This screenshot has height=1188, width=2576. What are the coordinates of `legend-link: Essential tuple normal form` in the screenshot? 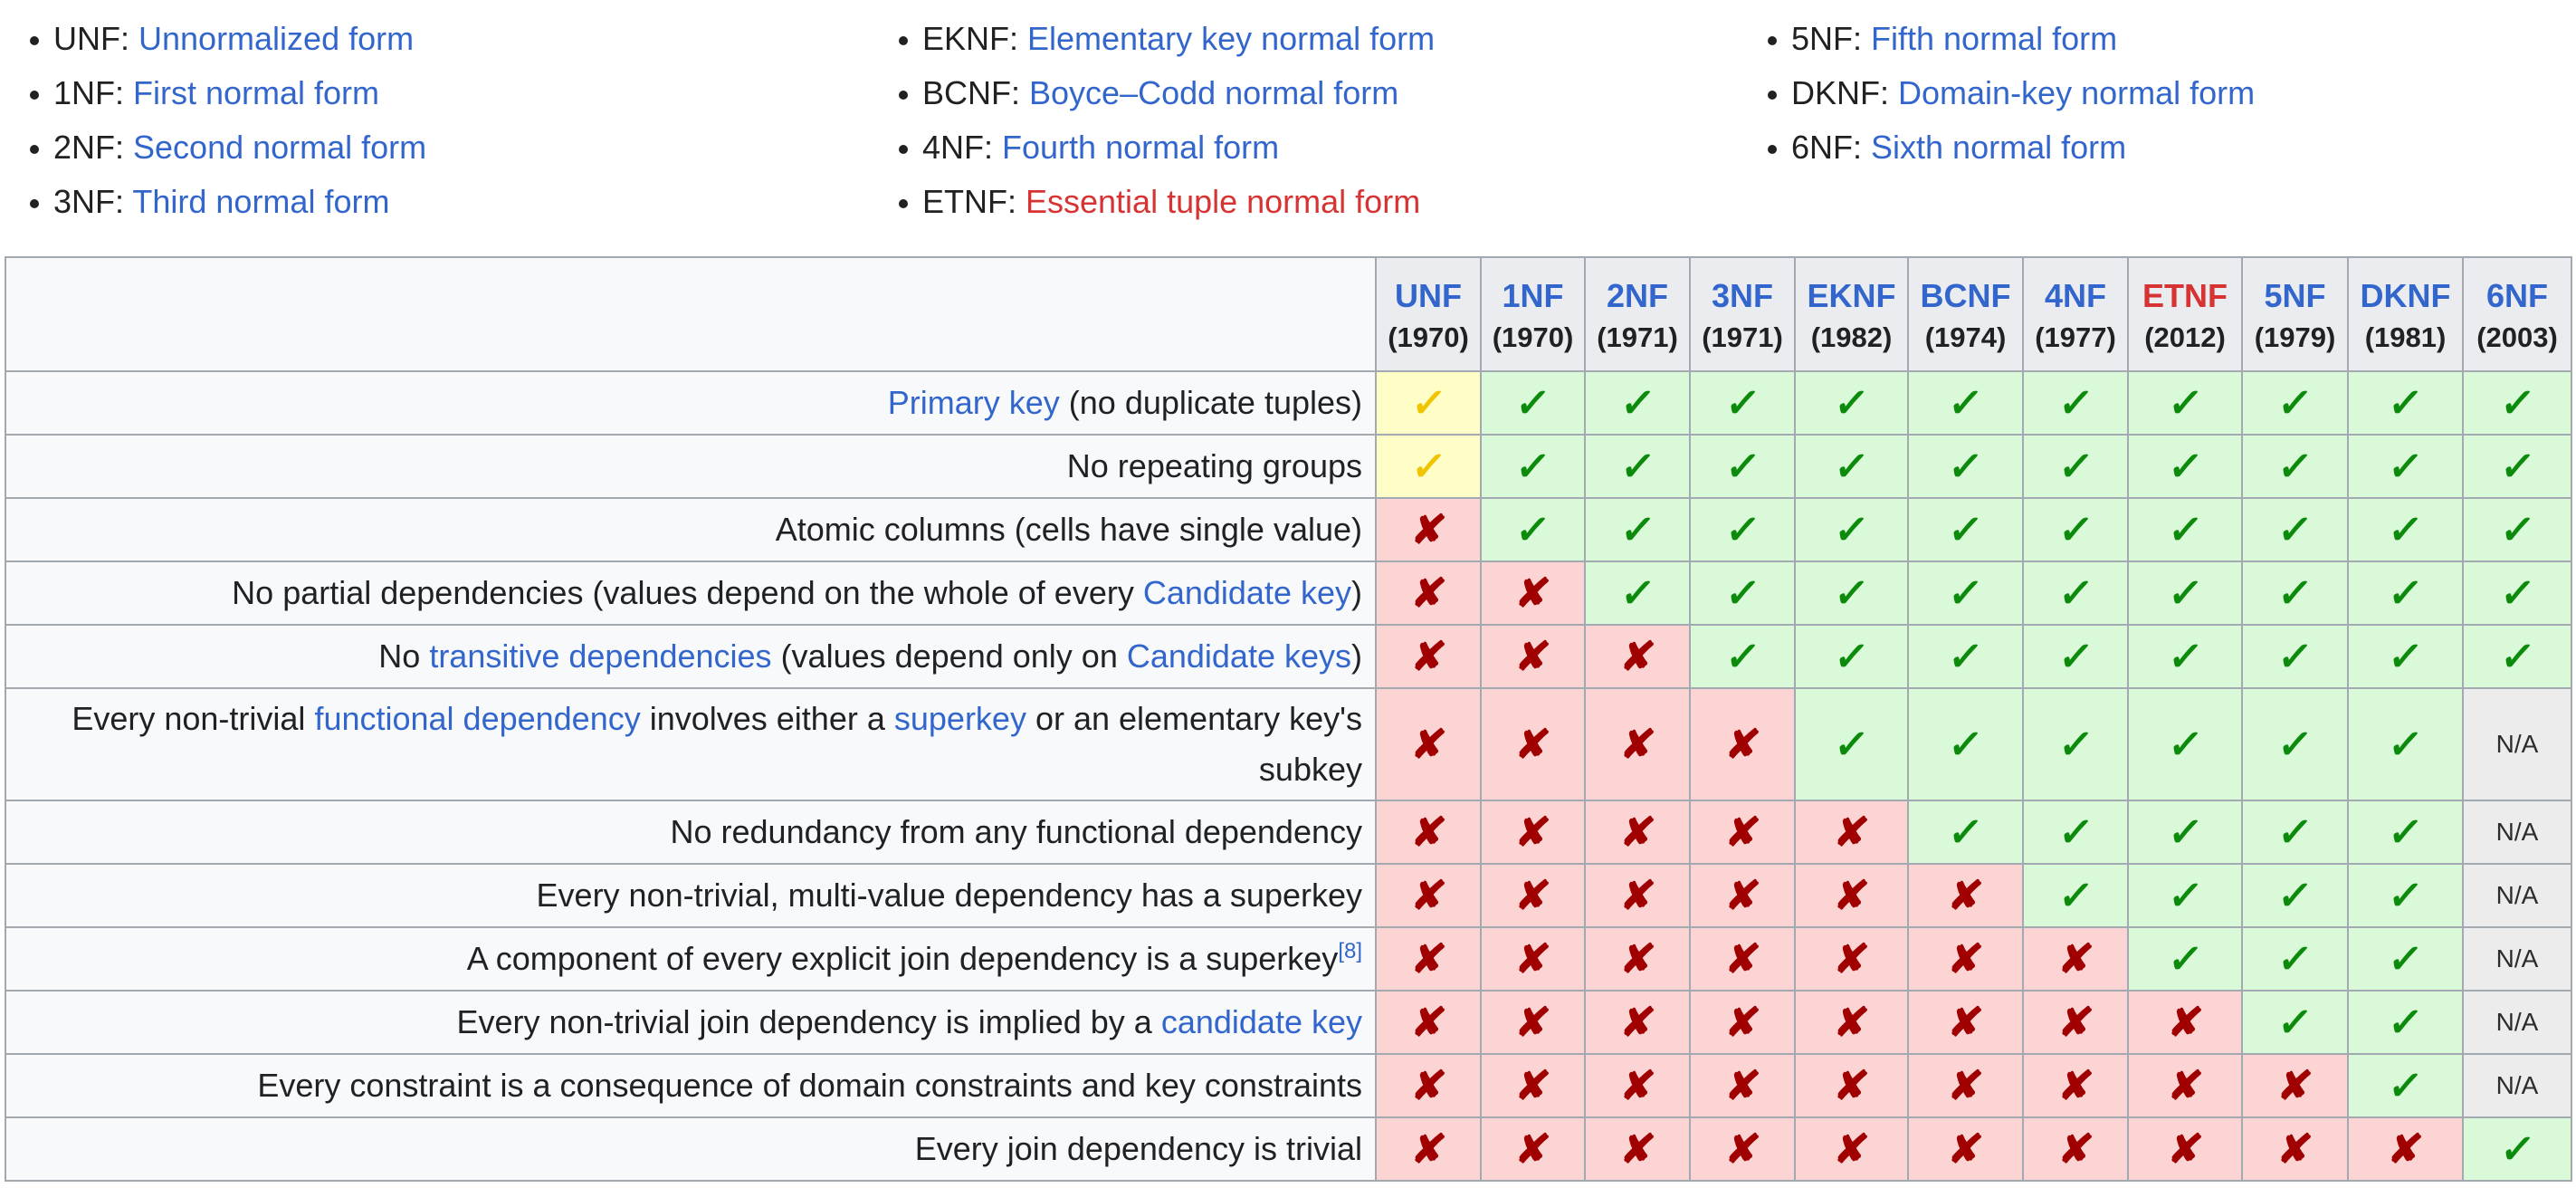 It's located at (1223, 202).